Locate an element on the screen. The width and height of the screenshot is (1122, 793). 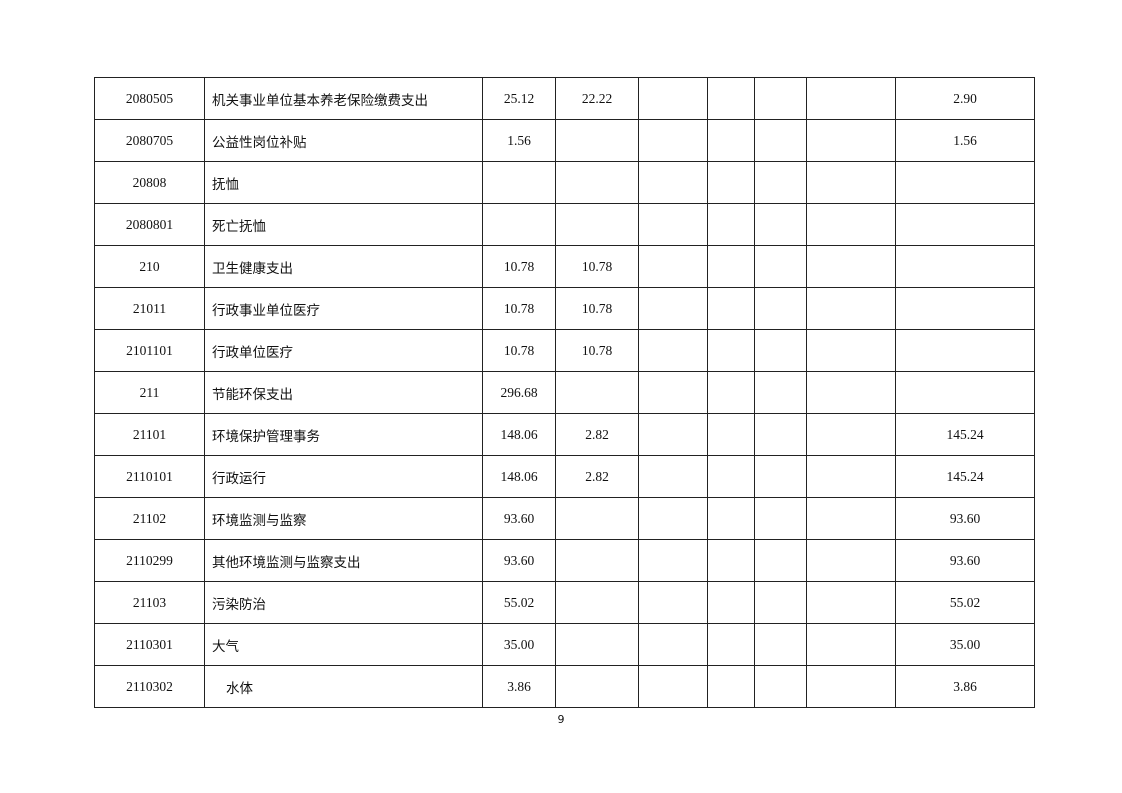
table-row: 2080801 死亡抚恤 is located at coordinates (564, 224).